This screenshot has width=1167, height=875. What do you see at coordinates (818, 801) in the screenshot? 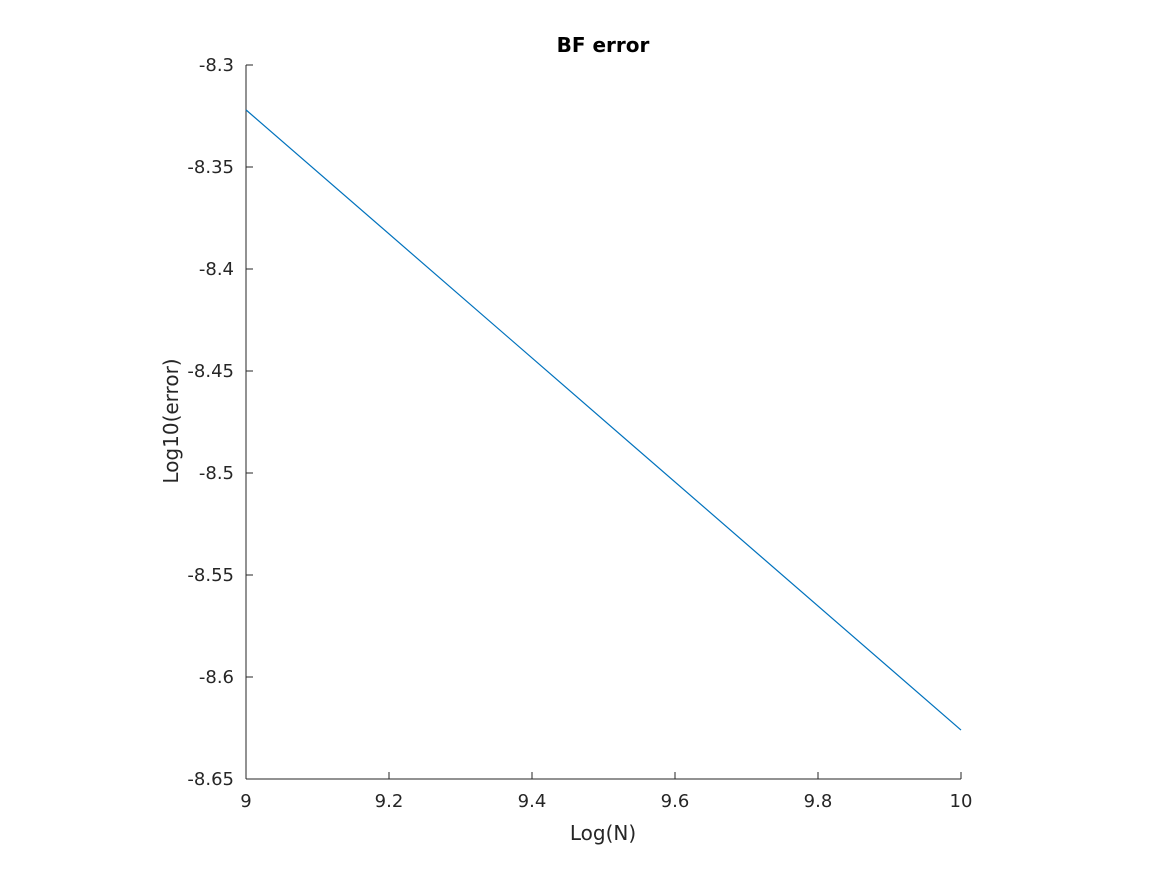
I see `x-tick-label: 9.8` at bounding box center [818, 801].